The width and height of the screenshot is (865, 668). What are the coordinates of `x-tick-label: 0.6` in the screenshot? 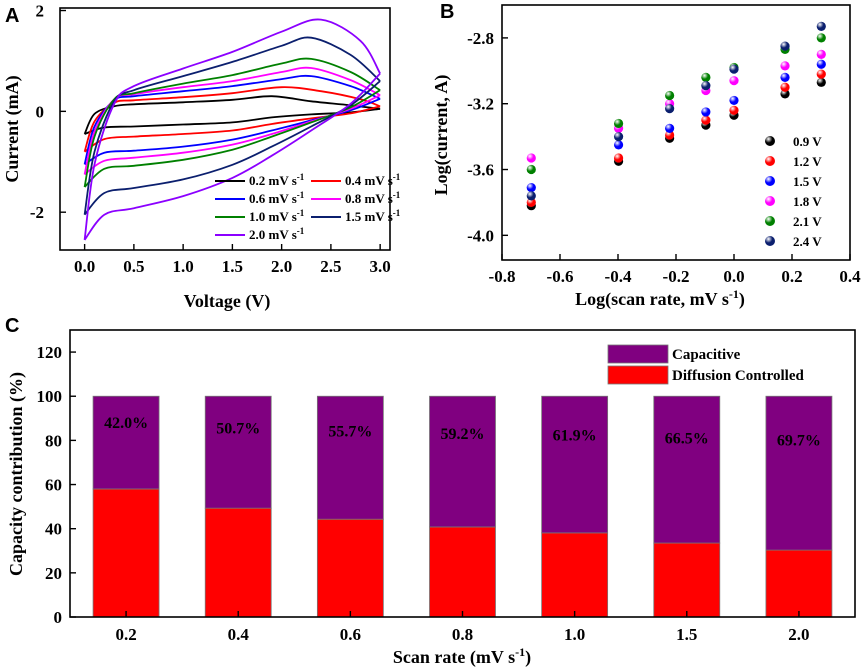 It's located at (350, 634).